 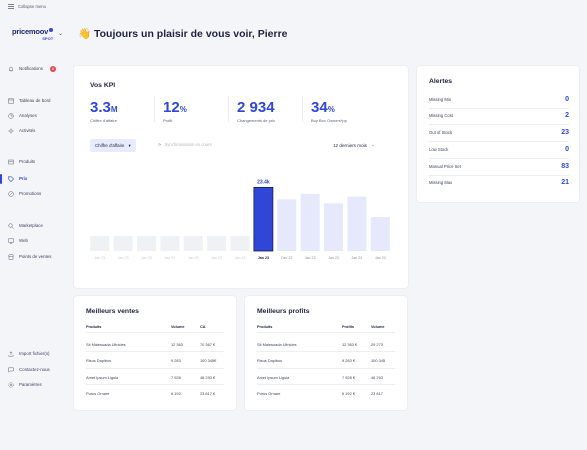 What do you see at coordinates (61, 34) in the screenshot?
I see `workspace-chevron-down-icon: ⌄` at bounding box center [61, 34].